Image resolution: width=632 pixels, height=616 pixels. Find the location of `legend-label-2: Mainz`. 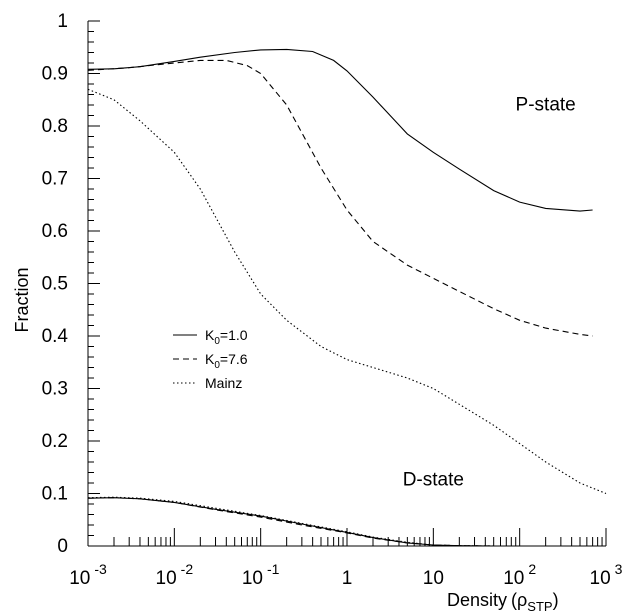

legend-label-2: Mainz is located at coordinates (223, 383).